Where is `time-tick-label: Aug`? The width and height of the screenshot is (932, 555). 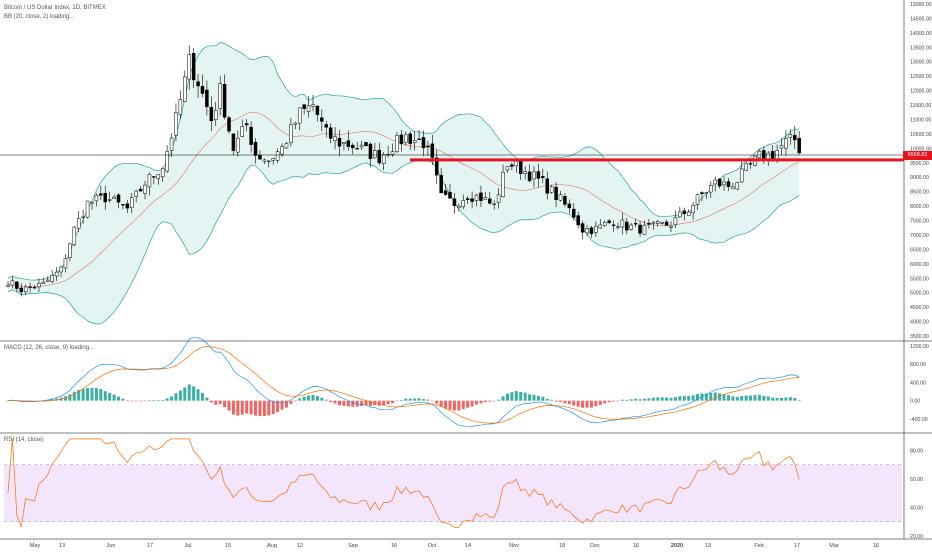 time-tick-label: Aug is located at coordinates (272, 546).